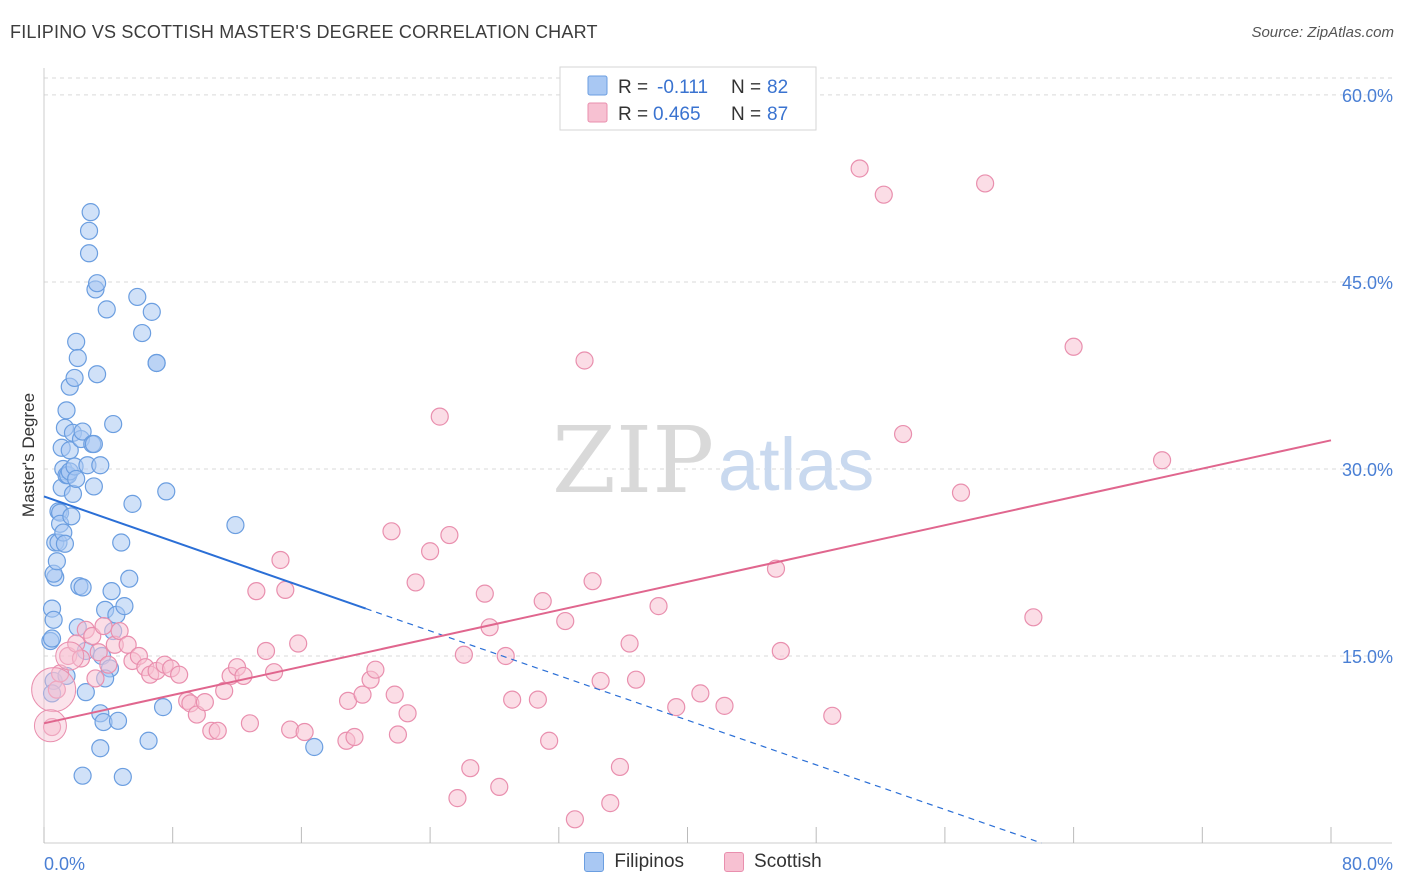 The height and width of the screenshot is (892, 1406). Describe the element at coordinates (1322, 32) in the screenshot. I see `chart-source: Source: ZipAtlas.com` at that location.